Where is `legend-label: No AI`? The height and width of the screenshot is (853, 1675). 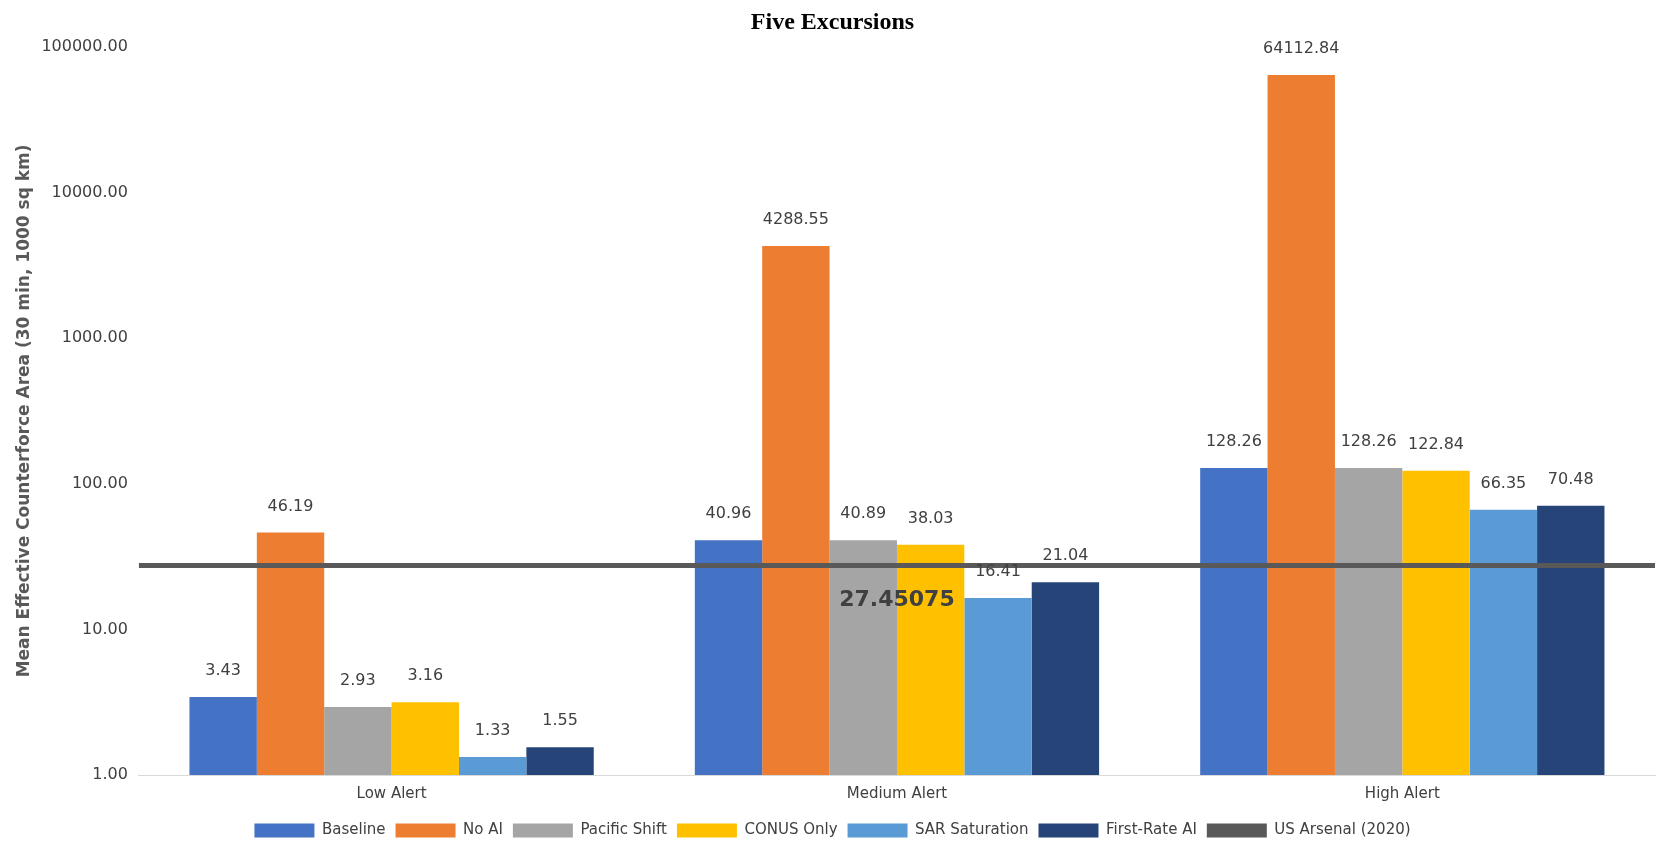
legend-label: No AI is located at coordinates (483, 829).